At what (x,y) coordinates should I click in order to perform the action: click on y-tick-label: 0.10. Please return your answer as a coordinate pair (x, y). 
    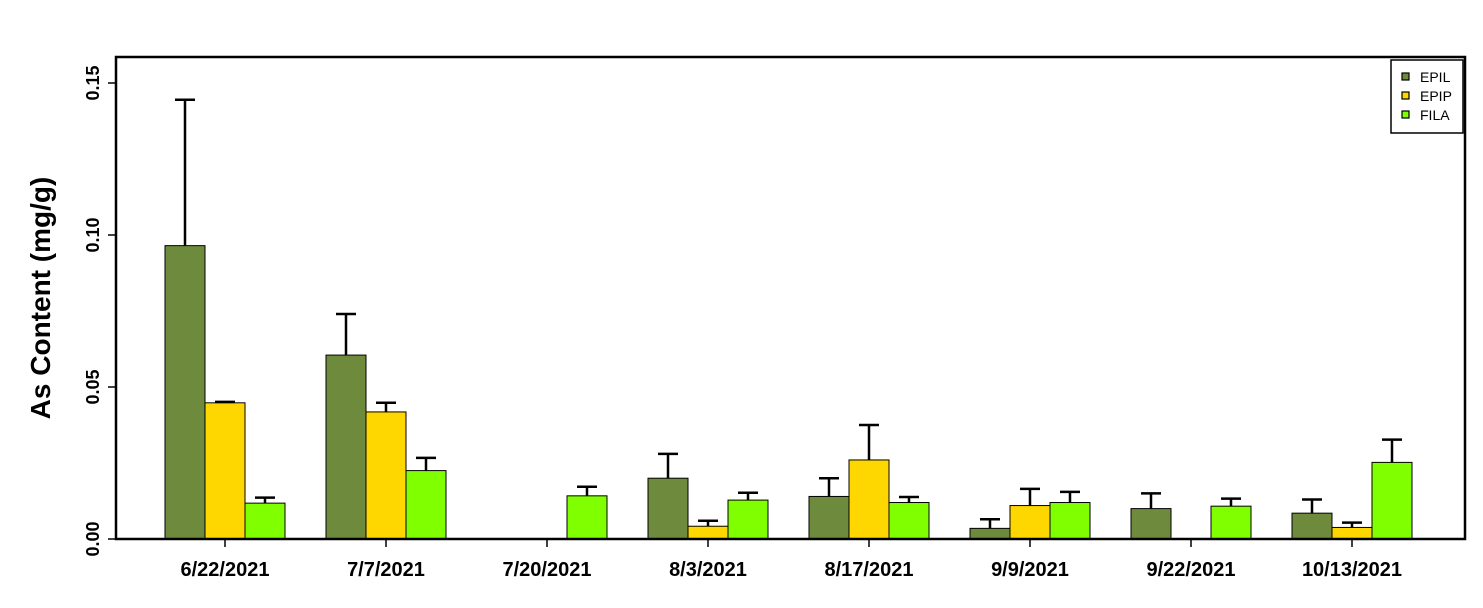
    Looking at the image, I should click on (93, 234).